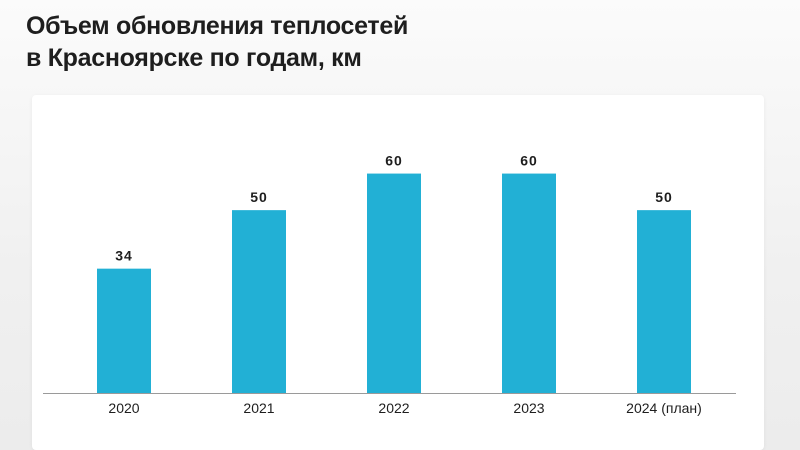 The width and height of the screenshot is (800, 450). I want to click on data-label: 34, so click(124, 256).